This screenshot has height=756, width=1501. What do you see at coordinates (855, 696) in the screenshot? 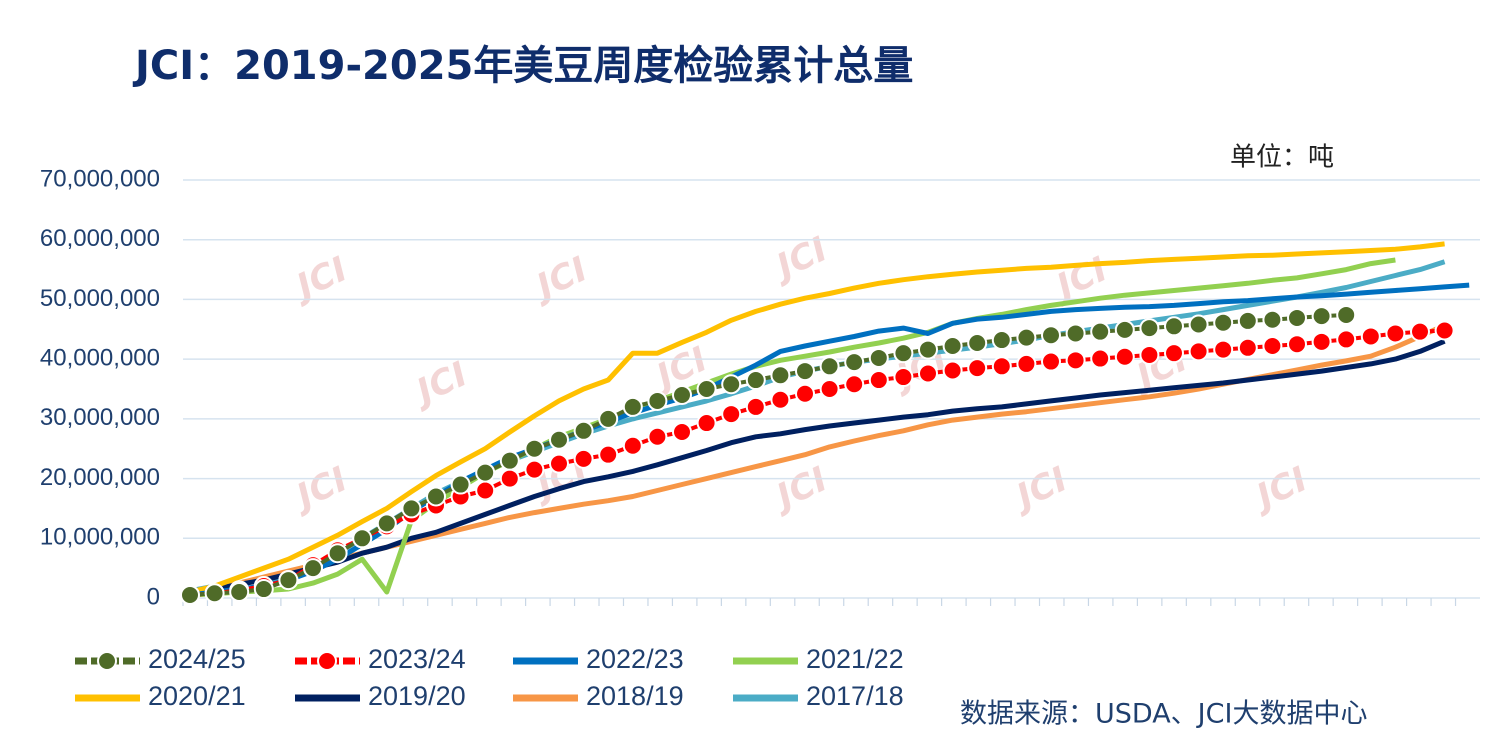
I see `legend-label: 2017/18` at bounding box center [855, 696].